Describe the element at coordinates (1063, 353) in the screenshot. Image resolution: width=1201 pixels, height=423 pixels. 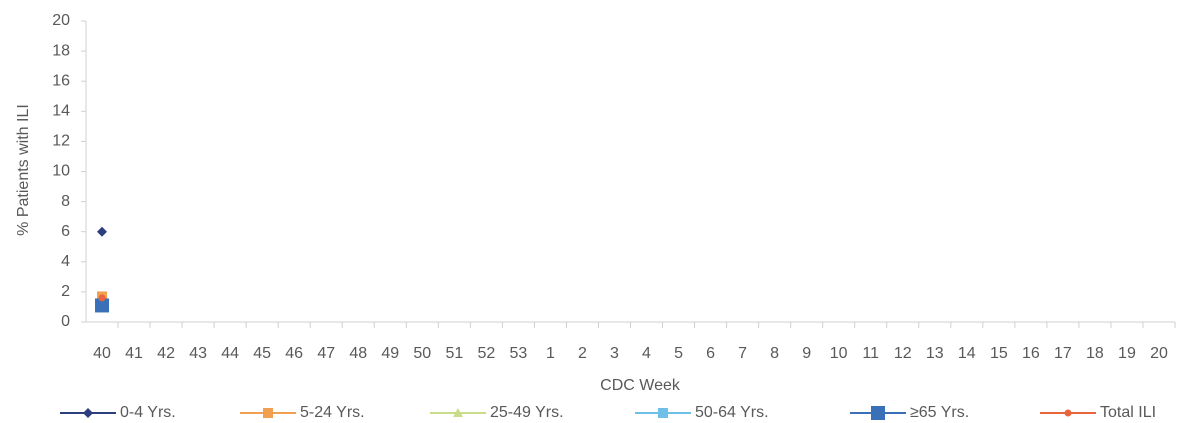
I see `x-tick-label: 17` at that location.